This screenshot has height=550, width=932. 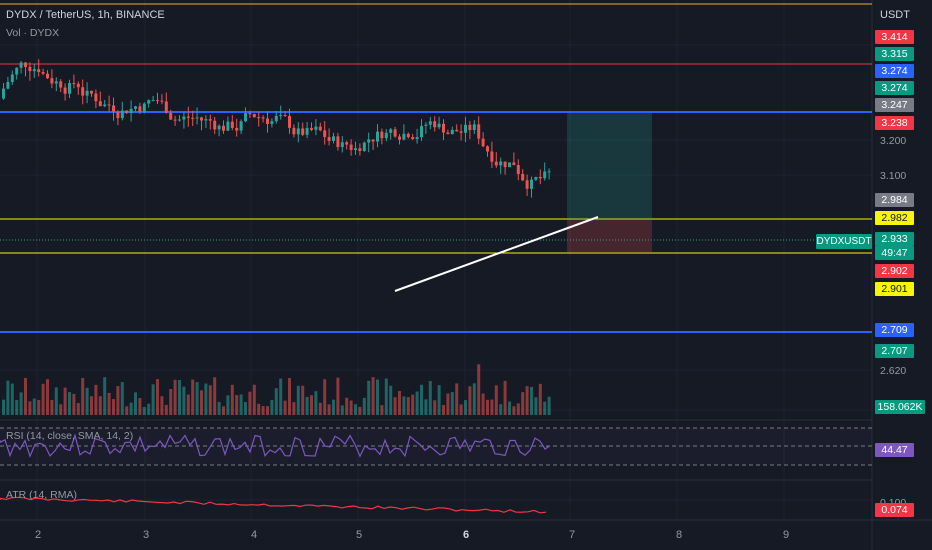 What do you see at coordinates (466, 535) in the screenshot?
I see `time-axis-label: 6` at bounding box center [466, 535].